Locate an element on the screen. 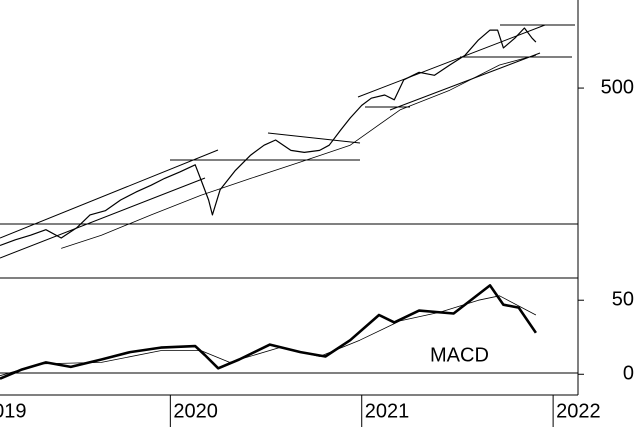 Image resolution: width=640 pixels, height=427 pixels. y-tick-label: 50 is located at coordinates (623, 299).